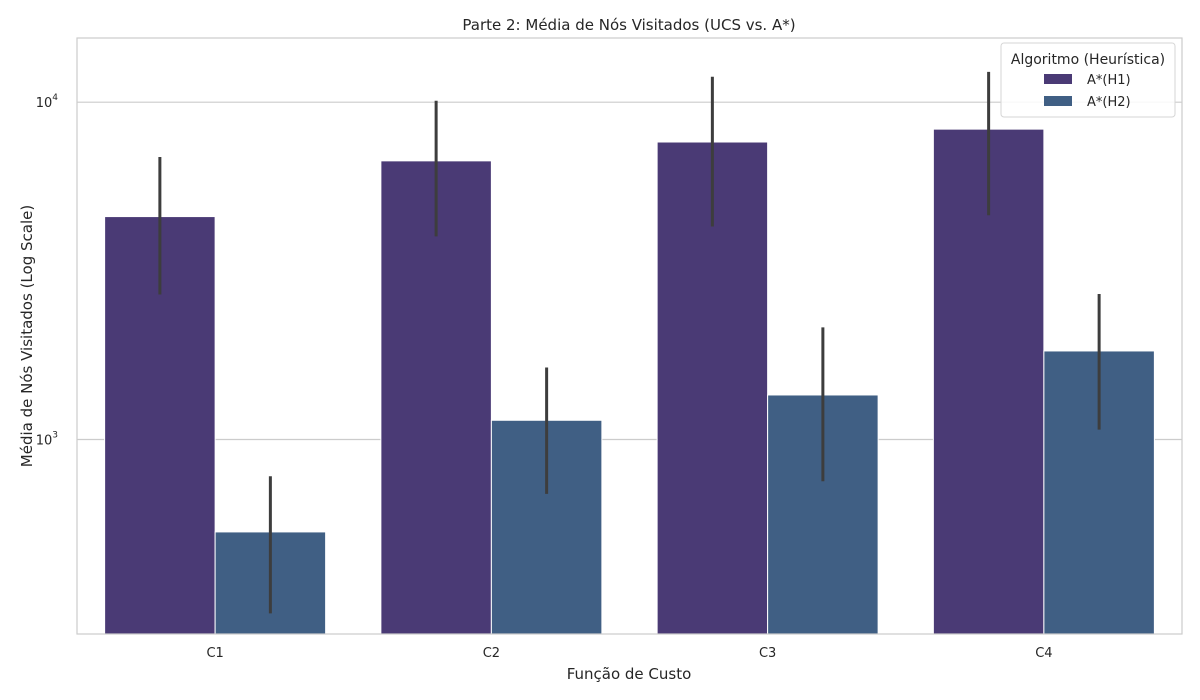 The image size is (1200, 700). I want to click on bar-ah1-c2, so click(436, 397).